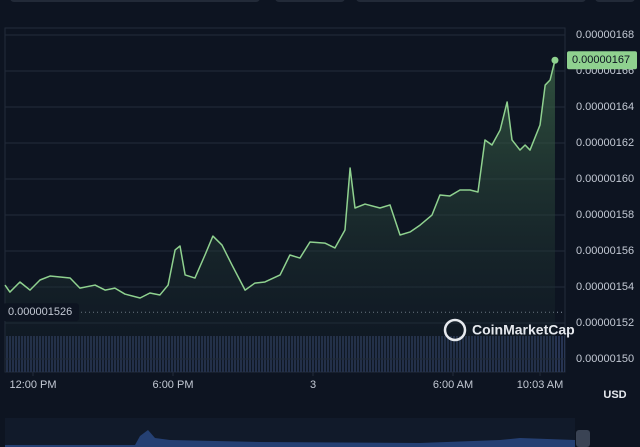  I want to click on last-point, so click(555, 60).